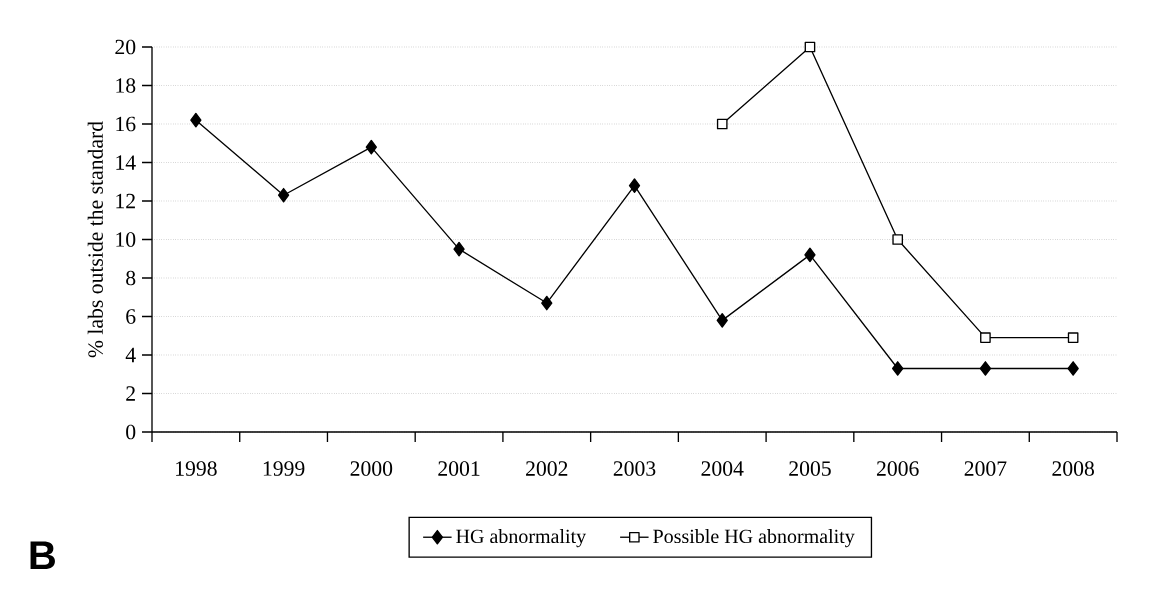 This screenshot has width=1165, height=594. Describe the element at coordinates (131, 432) in the screenshot. I see `y-tick-label: 0` at that location.